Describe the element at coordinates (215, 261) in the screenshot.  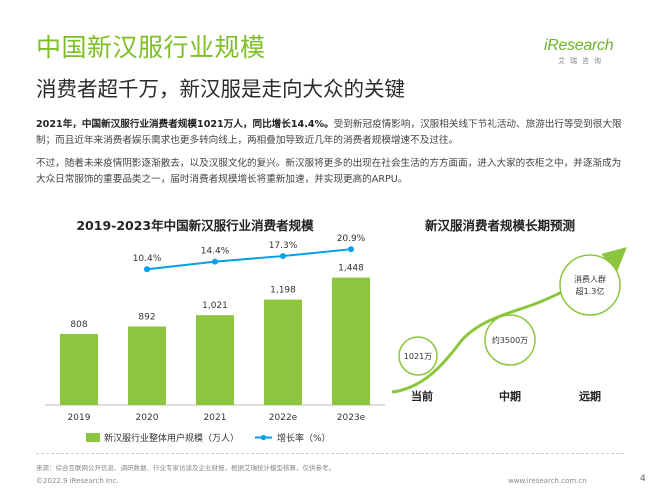
I see `growth-rate-point-2021` at that location.